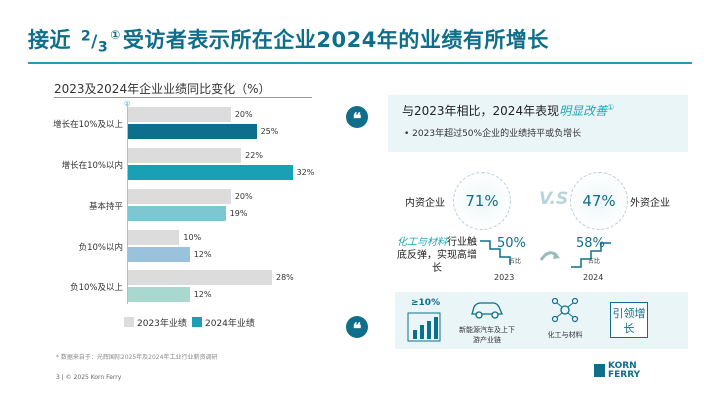  I want to click on leading-growth-box: 引领增长, so click(629, 320).